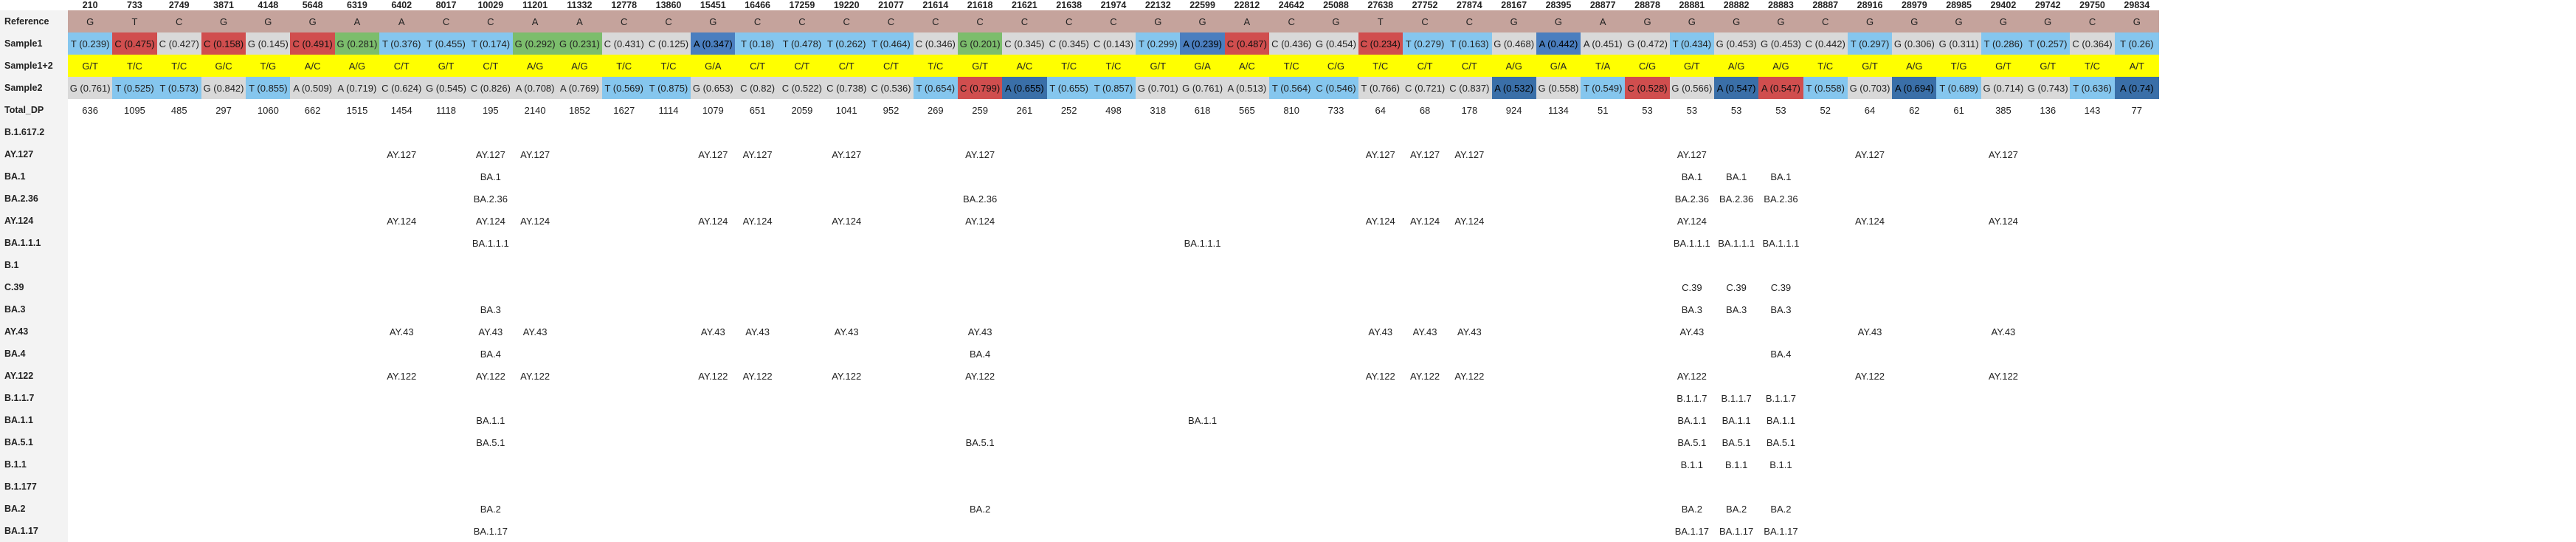 The image size is (2576, 542). I want to click on cell: T, so click(134, 21).